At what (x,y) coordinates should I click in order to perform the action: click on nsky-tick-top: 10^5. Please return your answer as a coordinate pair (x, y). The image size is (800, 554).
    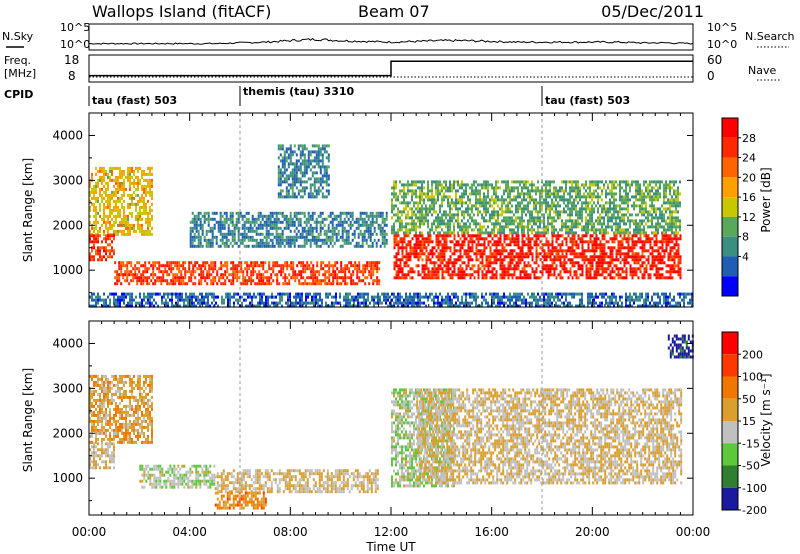
    Looking at the image, I should click on (75, 27).